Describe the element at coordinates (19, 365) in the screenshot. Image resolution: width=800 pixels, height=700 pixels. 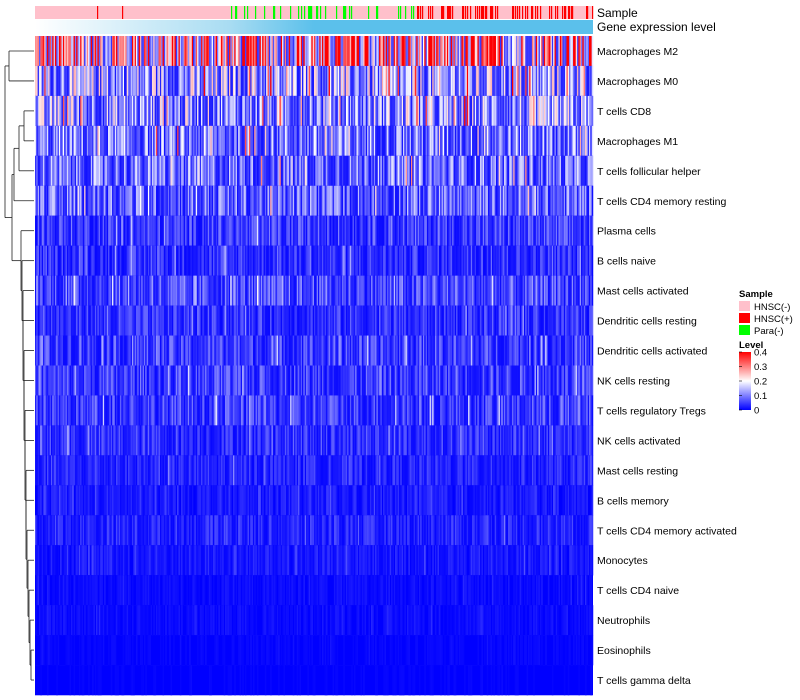
I see `row-dendrogram` at that location.